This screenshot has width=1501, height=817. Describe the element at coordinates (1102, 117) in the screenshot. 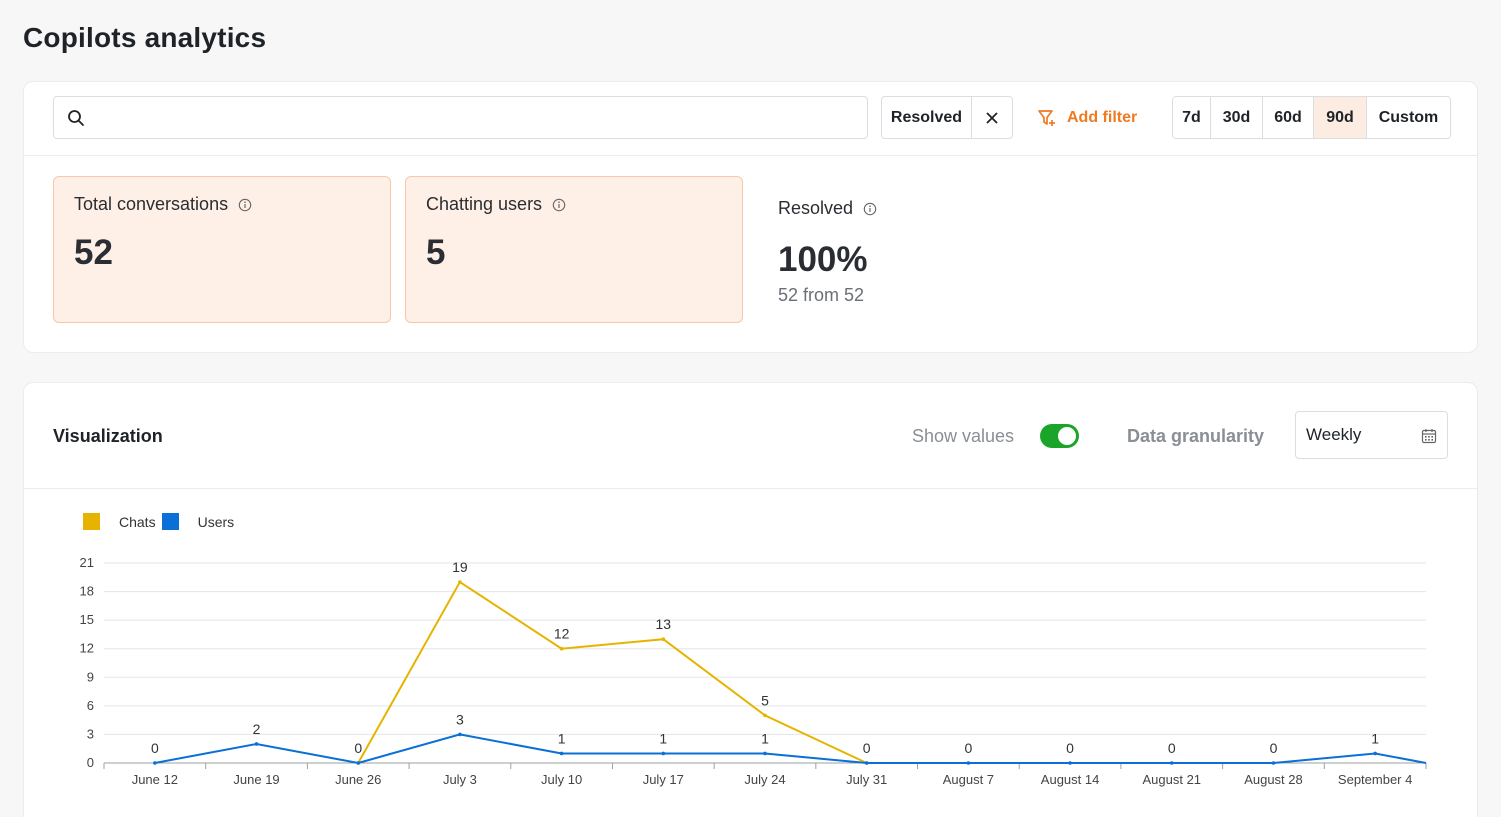

I see `add-filter-label: Add filter` at that location.